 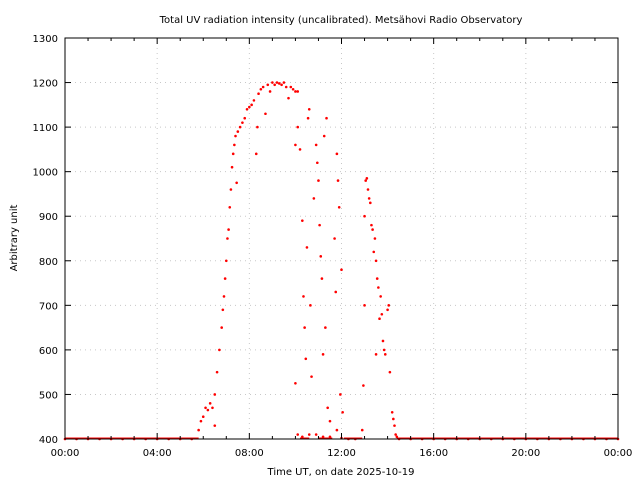 What do you see at coordinates (525, 453) in the screenshot?
I see `x-tick-label: 20:00` at bounding box center [525, 453].